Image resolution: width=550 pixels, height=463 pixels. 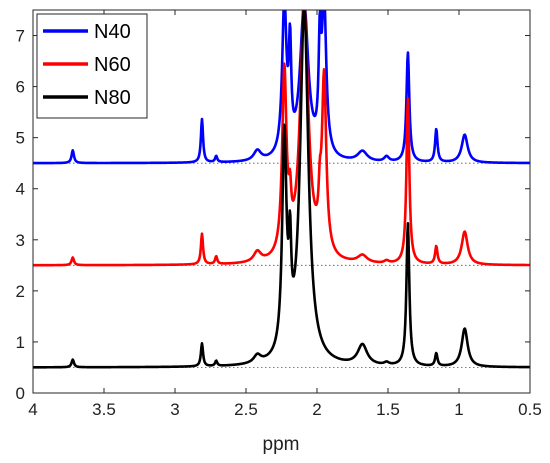 I want to click on x-tick-label: 1.5, so click(x=388, y=409).